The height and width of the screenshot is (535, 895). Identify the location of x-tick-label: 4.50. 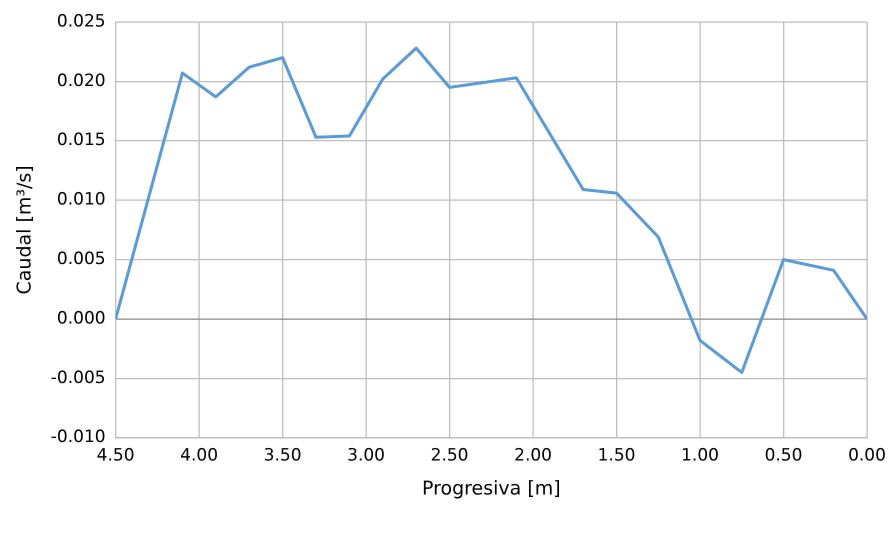
(115, 455).